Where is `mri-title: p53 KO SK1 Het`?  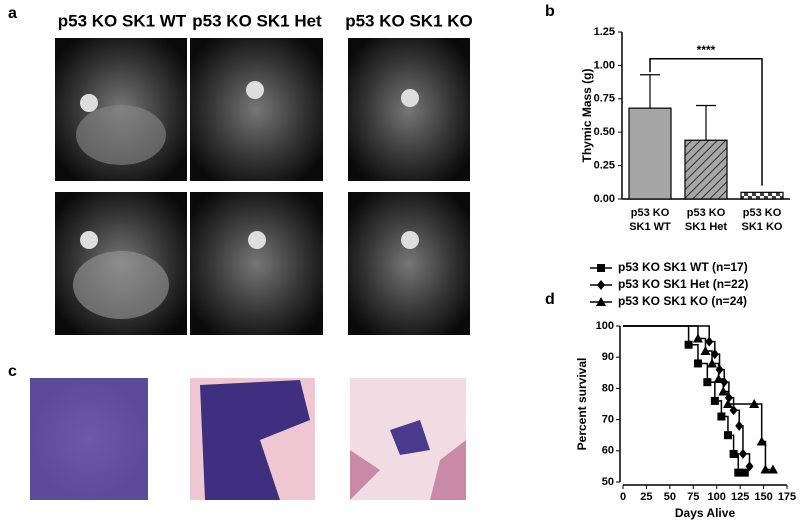 mri-title: p53 KO SK1 Het is located at coordinates (257, 20).